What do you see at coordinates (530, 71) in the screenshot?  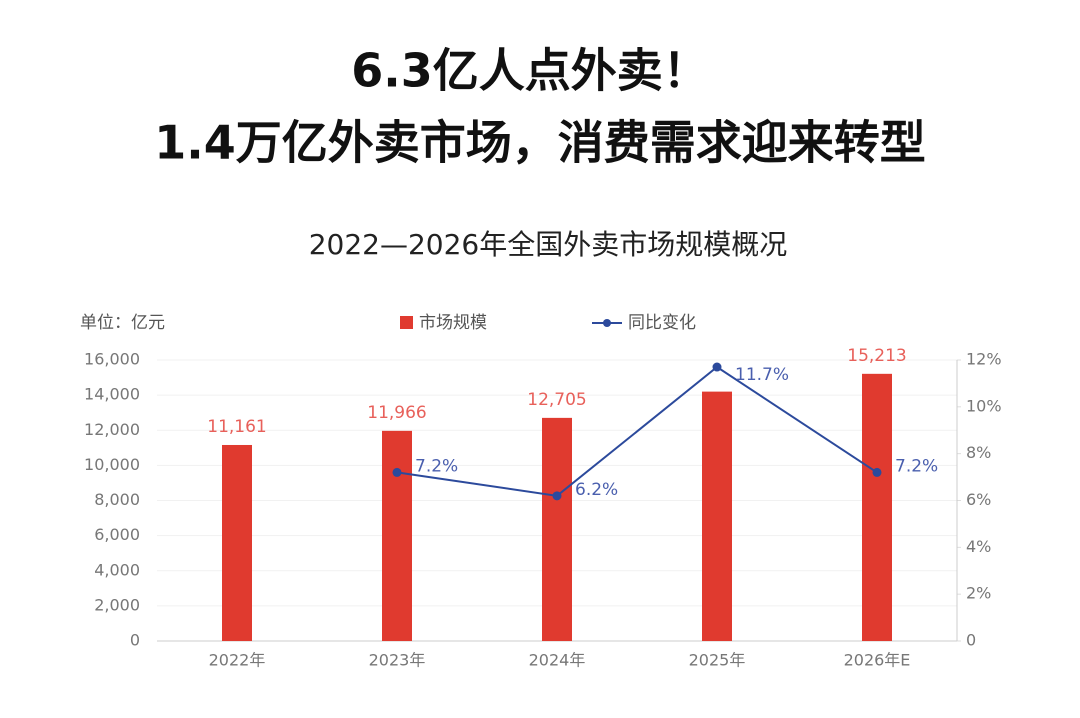 I see `headline: 6.3亿人点外卖！` at bounding box center [530, 71].